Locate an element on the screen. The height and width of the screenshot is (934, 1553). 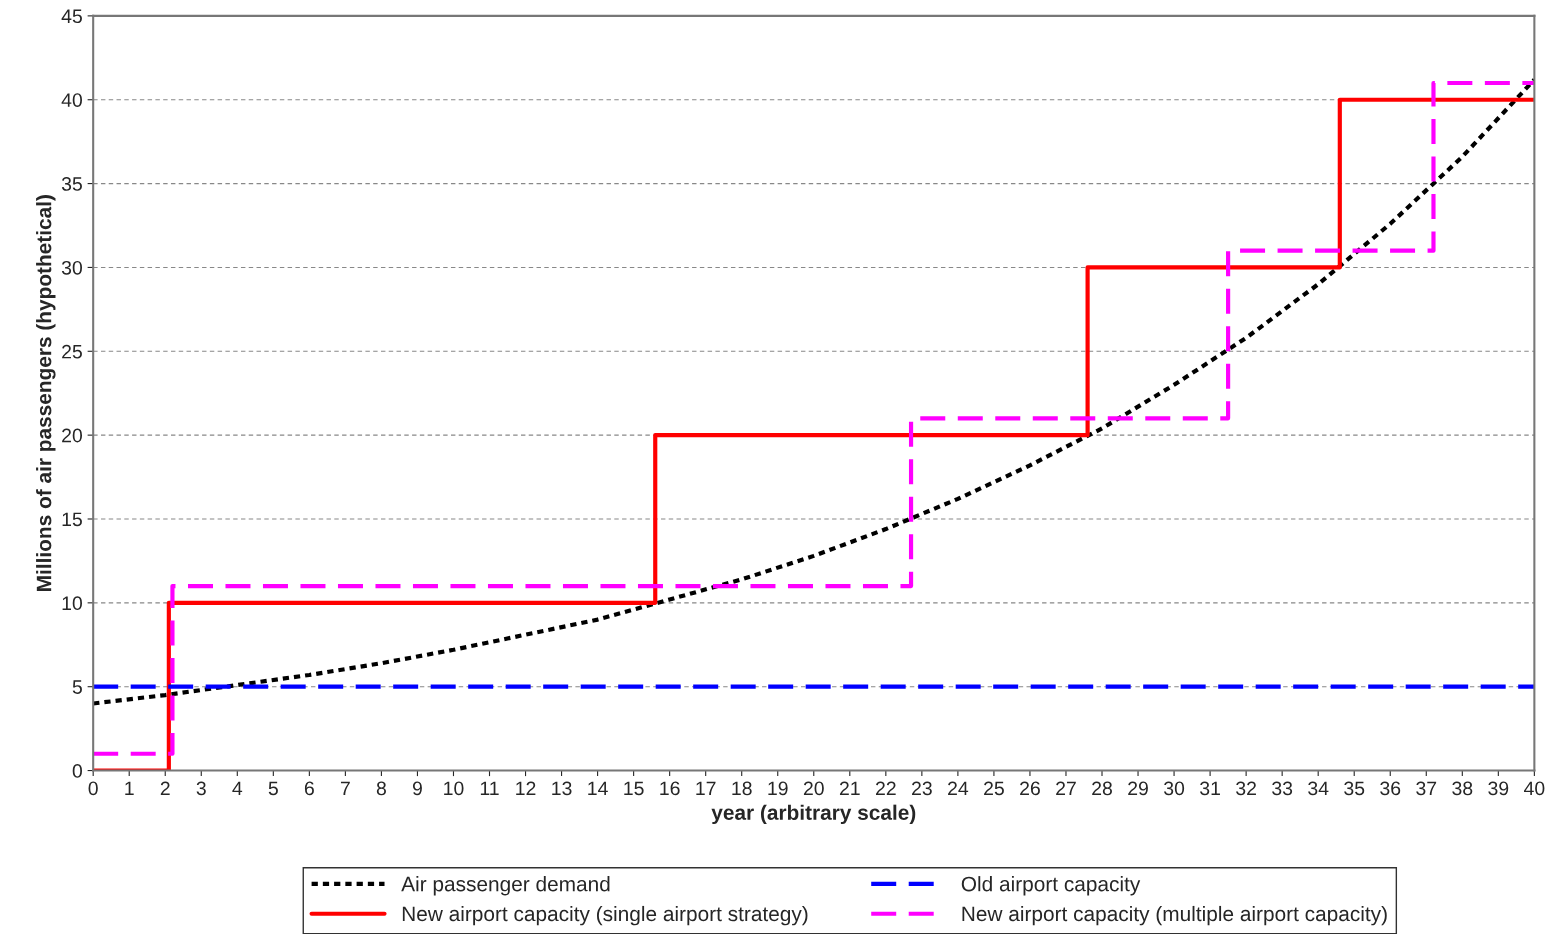
y-axis-title: Millions of air passengers (hypothetical) is located at coordinates (46, 393).